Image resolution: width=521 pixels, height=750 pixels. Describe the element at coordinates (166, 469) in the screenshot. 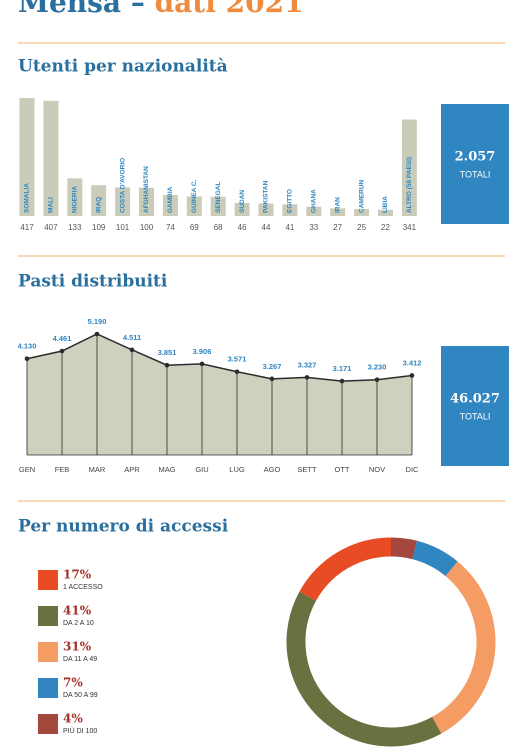

I see `x-tick-label: MAG` at that location.